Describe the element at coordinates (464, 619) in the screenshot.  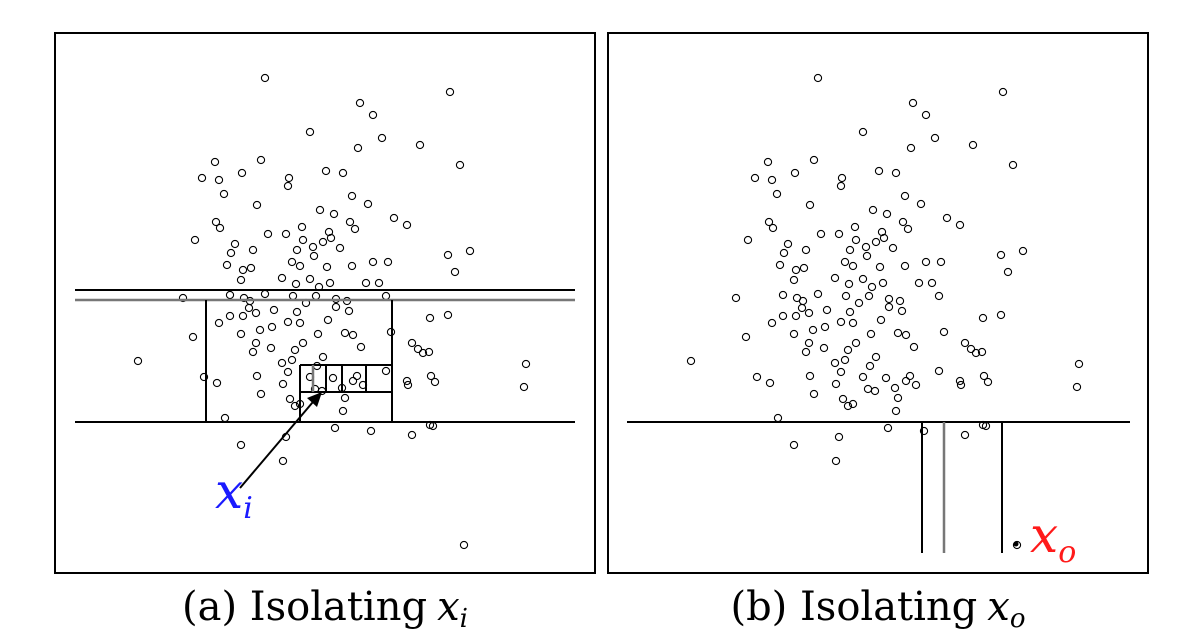
I see `caption-sub: i` at that location.